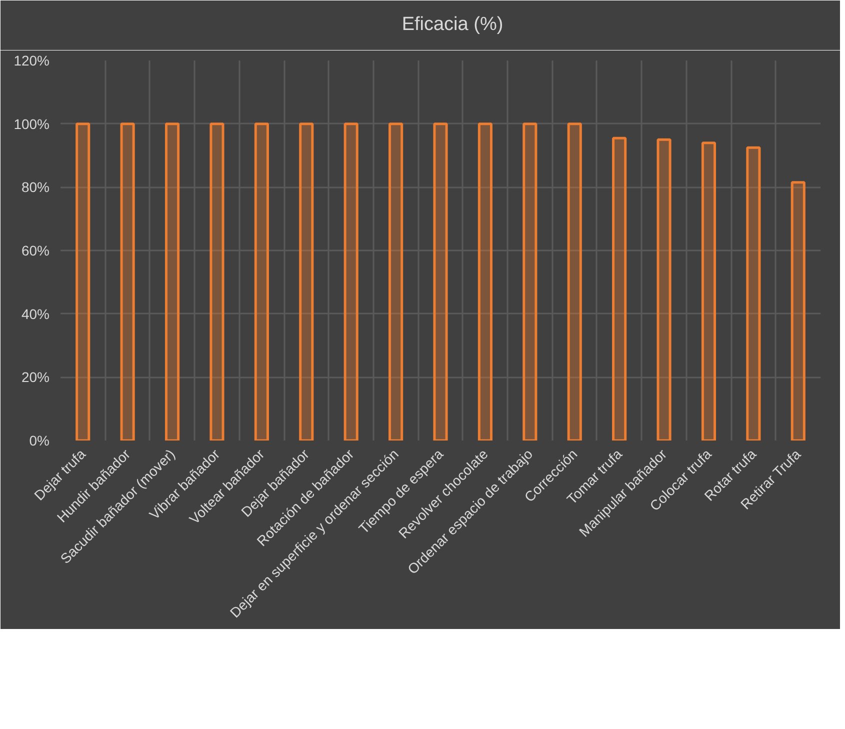  Describe the element at coordinates (39, 440) in the screenshot. I see `y-tick-label: 0%` at that location.